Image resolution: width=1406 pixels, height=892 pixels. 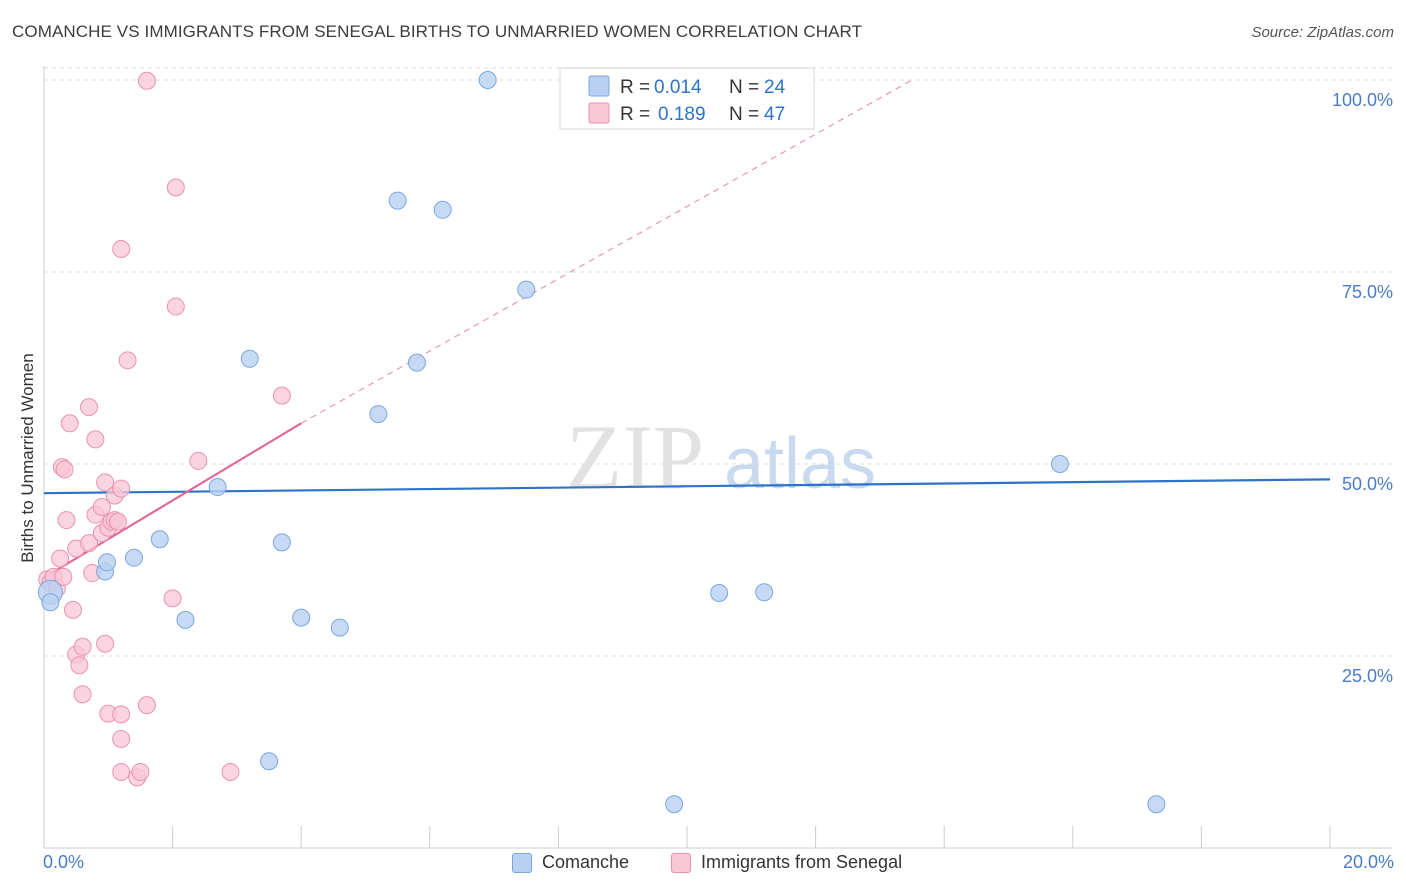 I want to click on legend-box: R = 0.014 N = 24 R = 0.189 N = 47, so click(x=687, y=98).